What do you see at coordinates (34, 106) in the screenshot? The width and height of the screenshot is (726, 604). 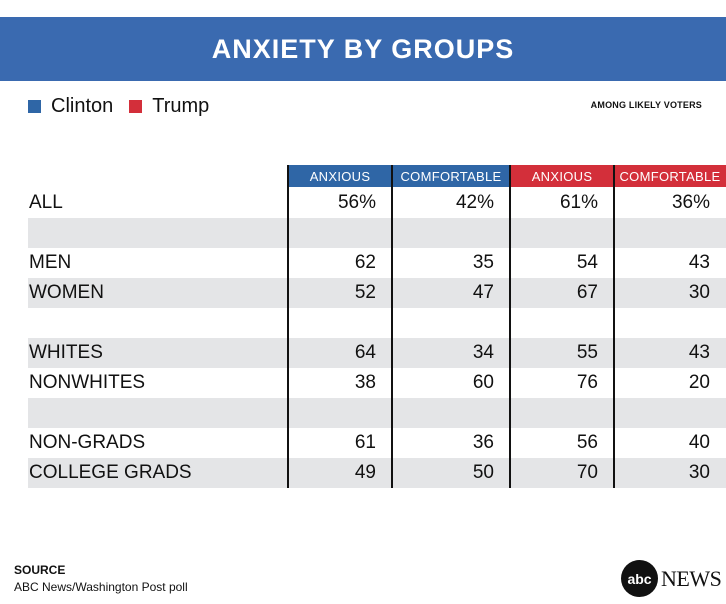 I see `legend-swatch-clinton` at bounding box center [34, 106].